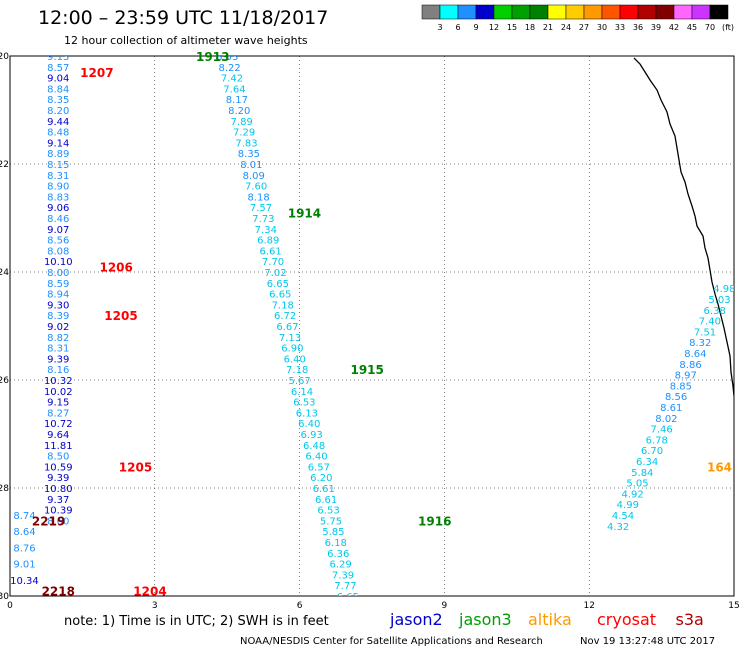 This screenshot has height=650, width=740. What do you see at coordinates (666, 419) in the screenshot?
I see `wave-height-value: 8.02` at bounding box center [666, 419].